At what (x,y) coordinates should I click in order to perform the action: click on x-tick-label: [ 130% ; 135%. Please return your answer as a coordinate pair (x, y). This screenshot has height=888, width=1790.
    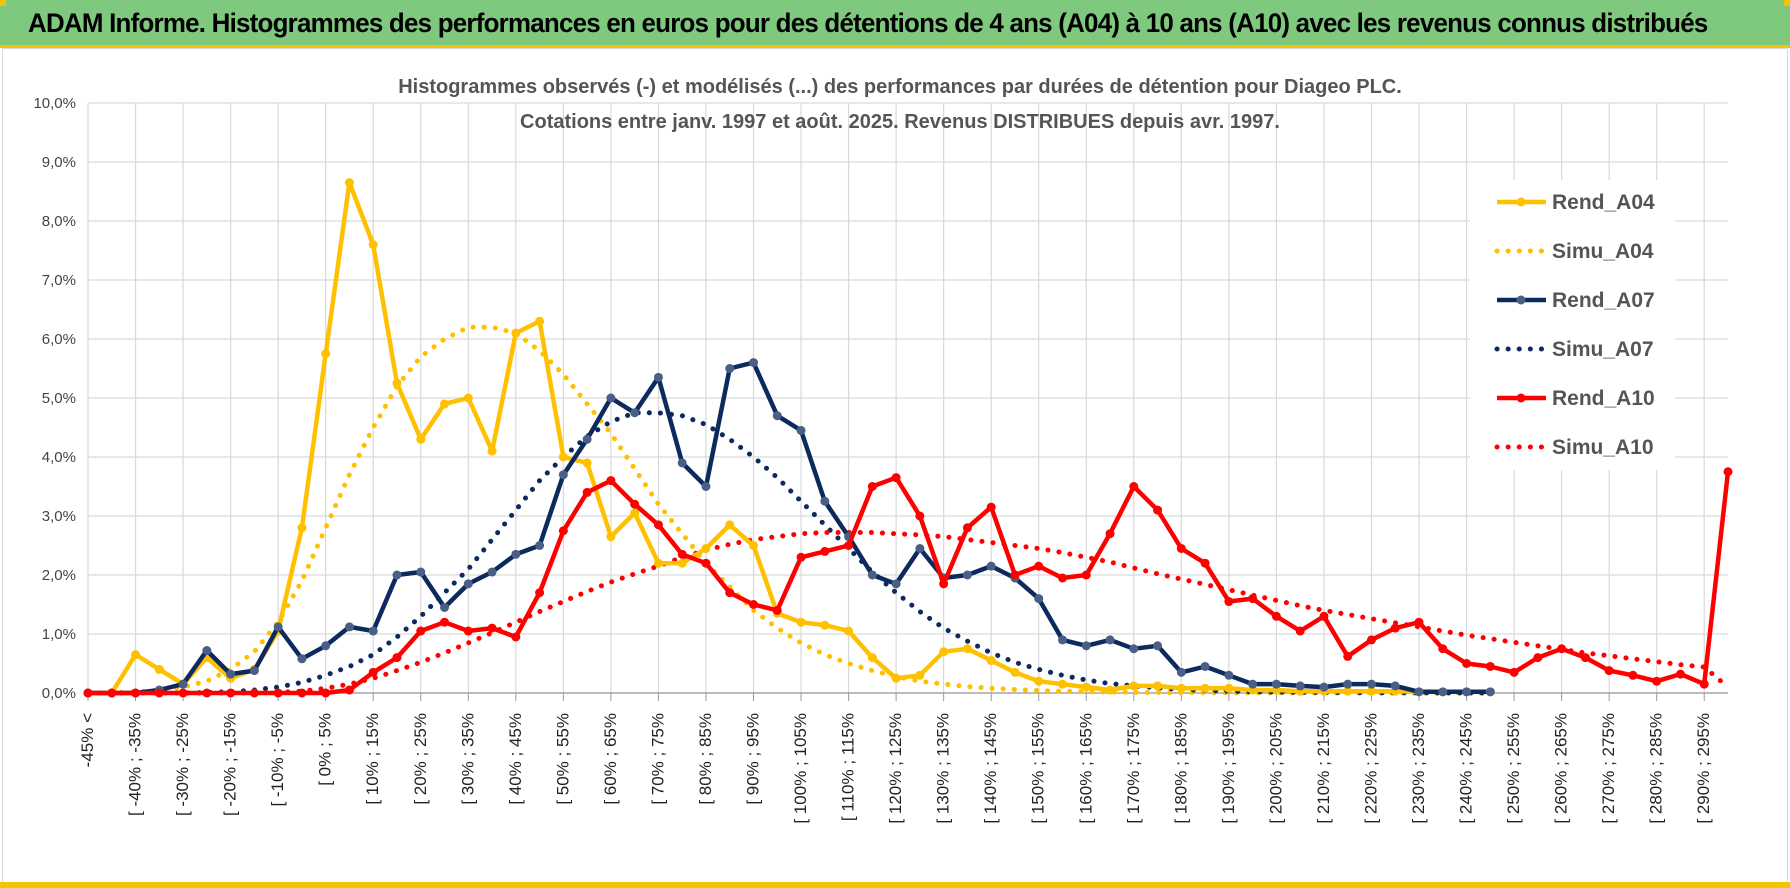
    Looking at the image, I should click on (943, 768).